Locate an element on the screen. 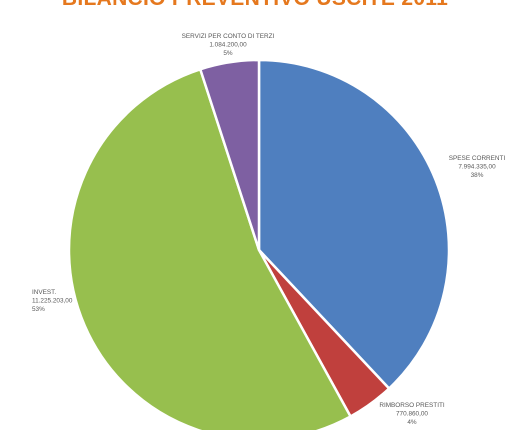 The width and height of the screenshot is (510, 430). slice-label-3: INVEST. 11.225.203,00 53% is located at coordinates (52, 301).